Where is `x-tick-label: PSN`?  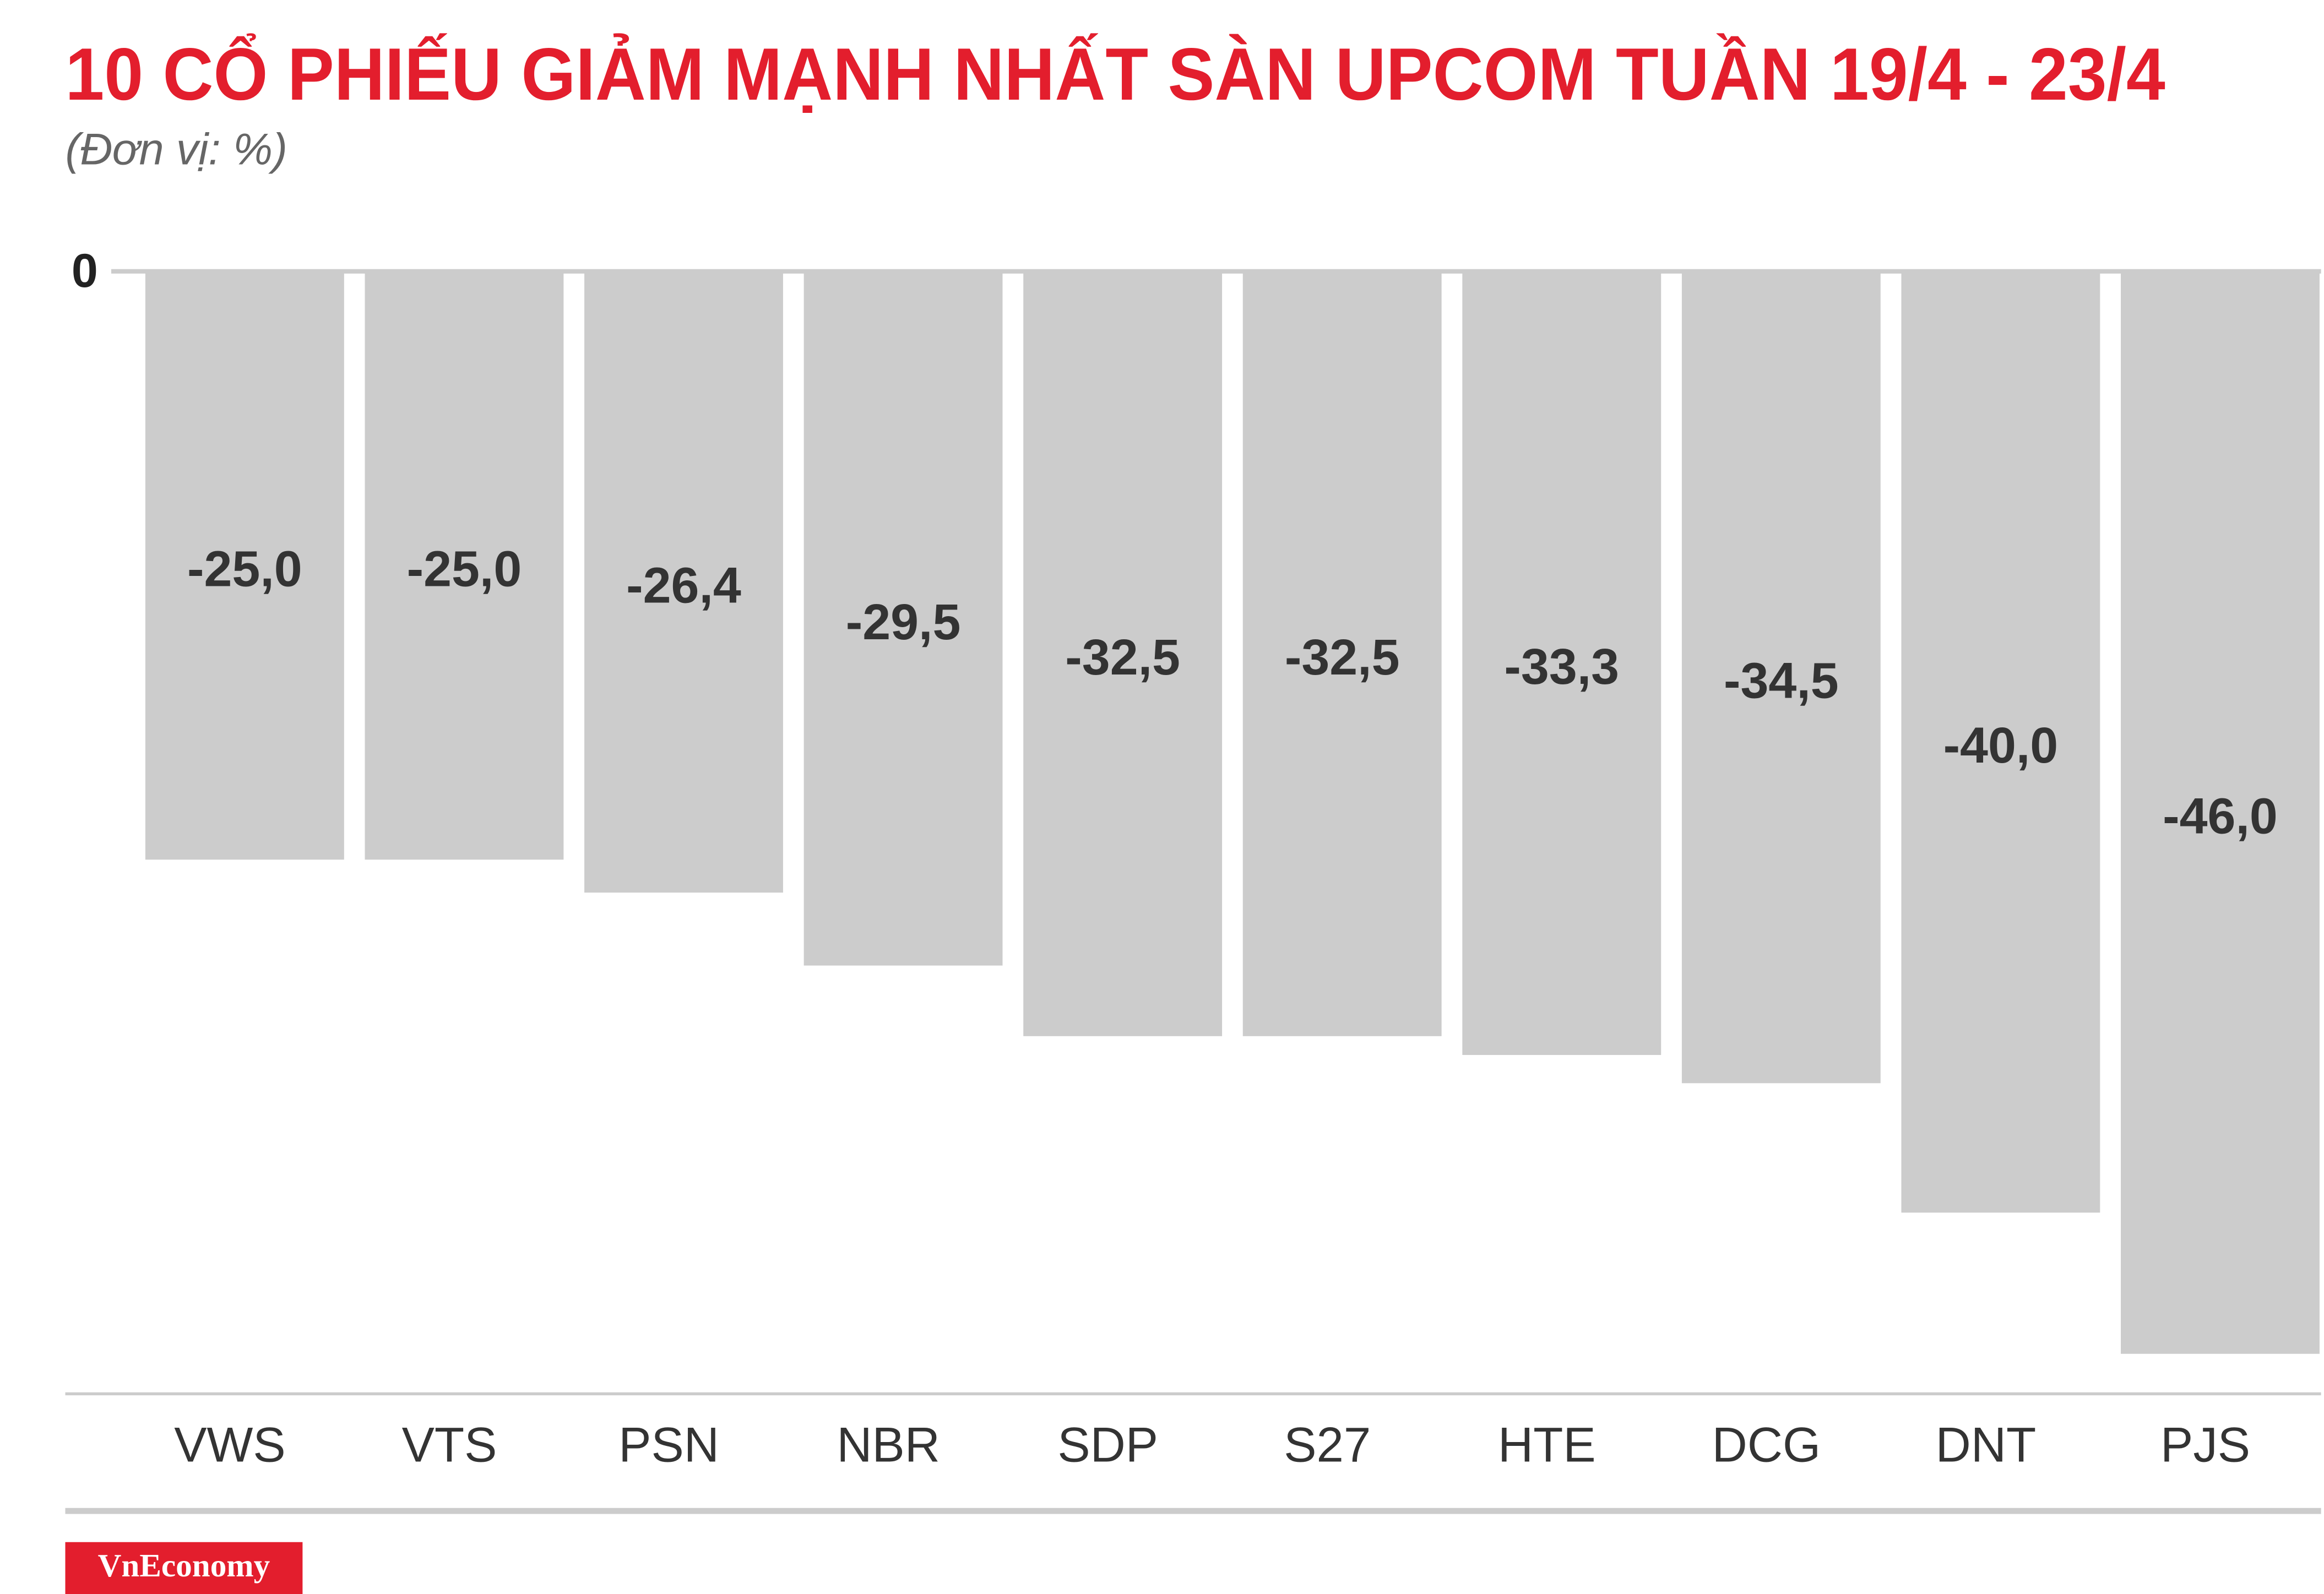
x-tick-label: PSN is located at coordinates (668, 1445).